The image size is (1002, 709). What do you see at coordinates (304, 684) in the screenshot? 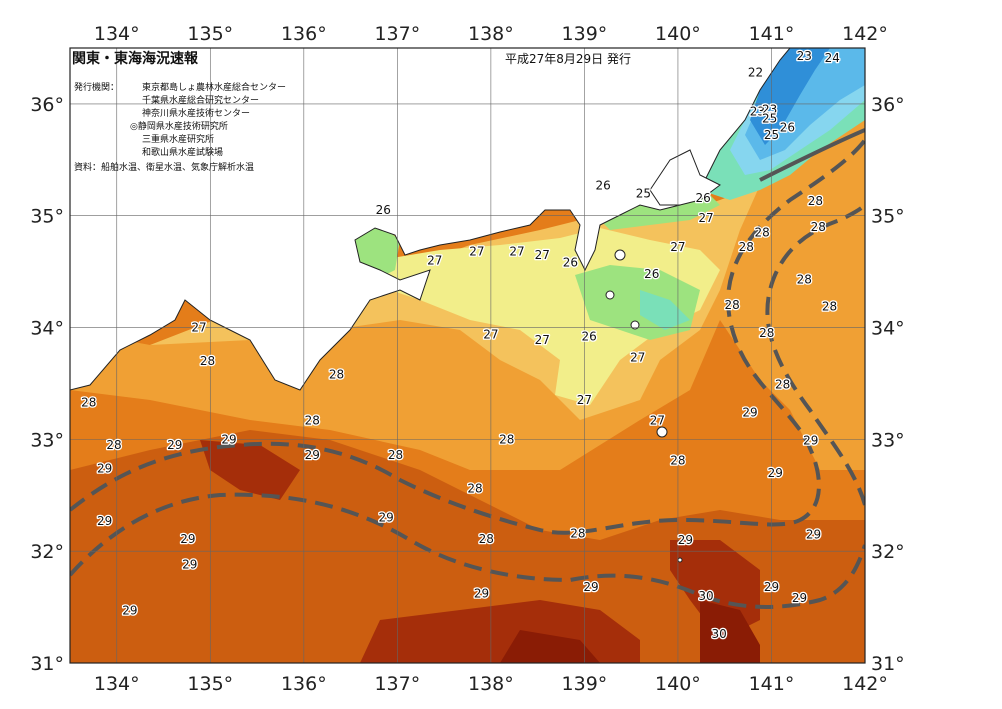
I see `lon-label-bottom: 136°` at bounding box center [304, 684].